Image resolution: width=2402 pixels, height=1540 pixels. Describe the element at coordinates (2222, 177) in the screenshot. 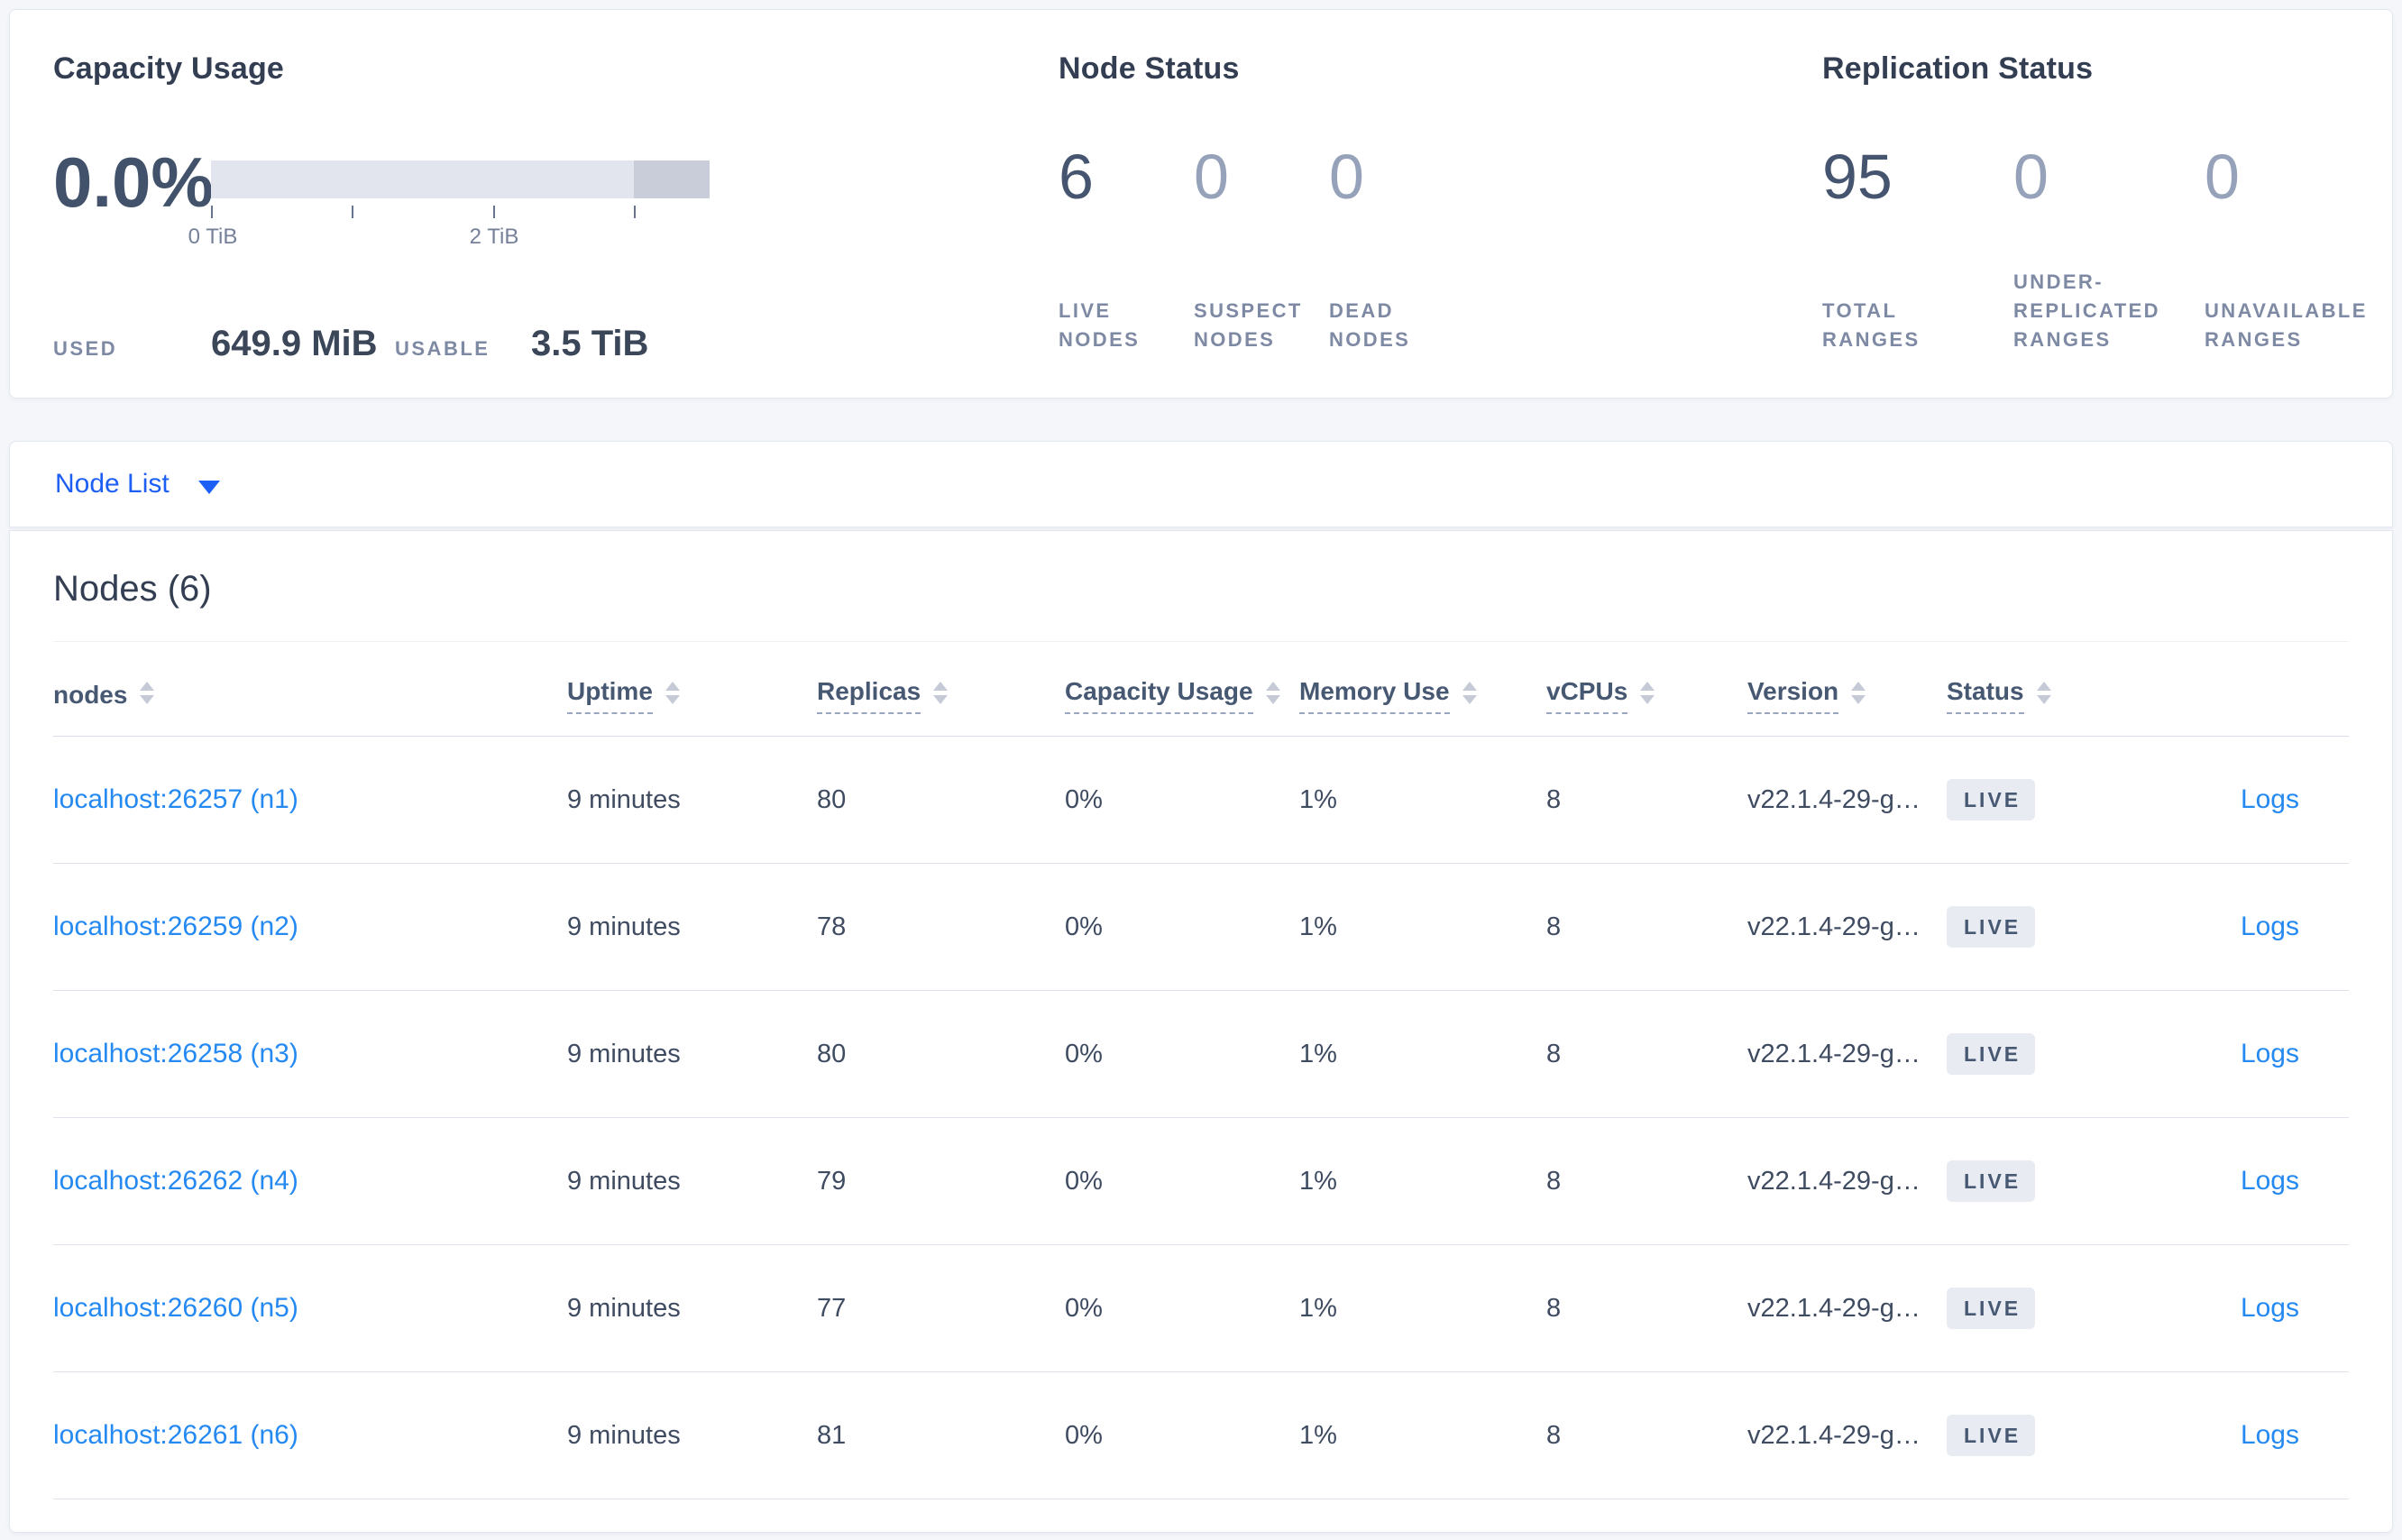

I see `unavailable-ranges-value: 0` at that location.